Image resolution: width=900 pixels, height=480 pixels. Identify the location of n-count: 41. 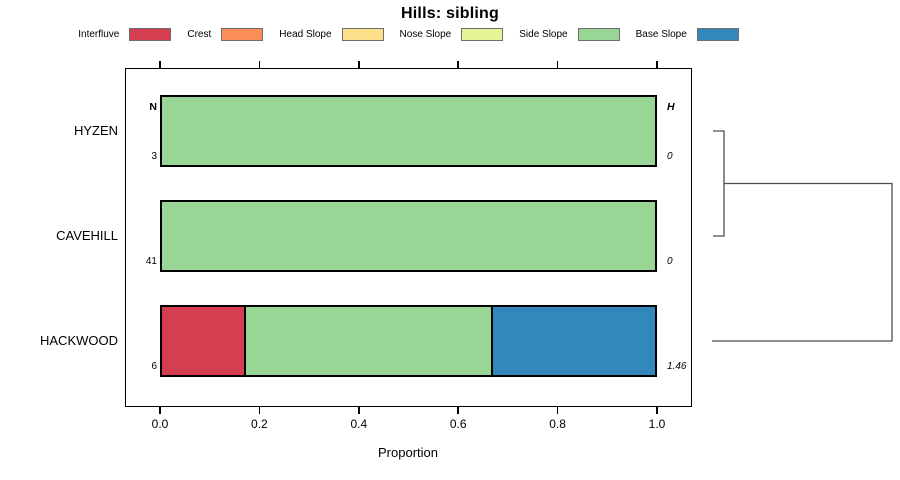
(151, 261).